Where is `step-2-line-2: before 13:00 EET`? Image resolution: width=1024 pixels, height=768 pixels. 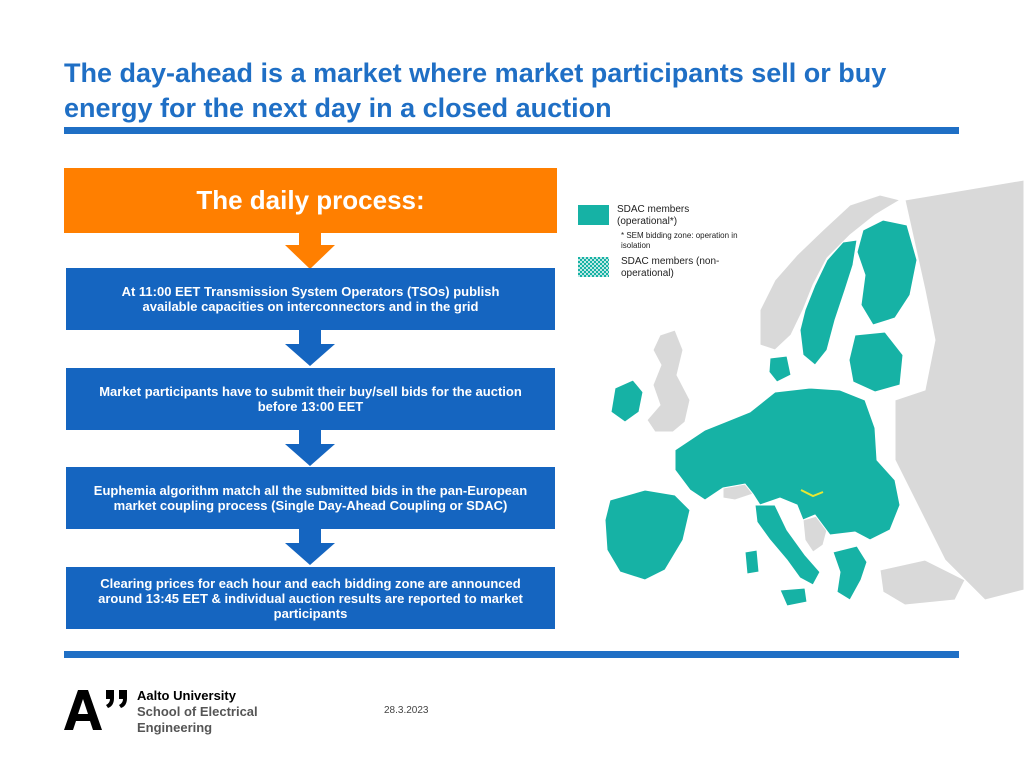 step-2-line-2: before 13:00 EET is located at coordinates (310, 406).